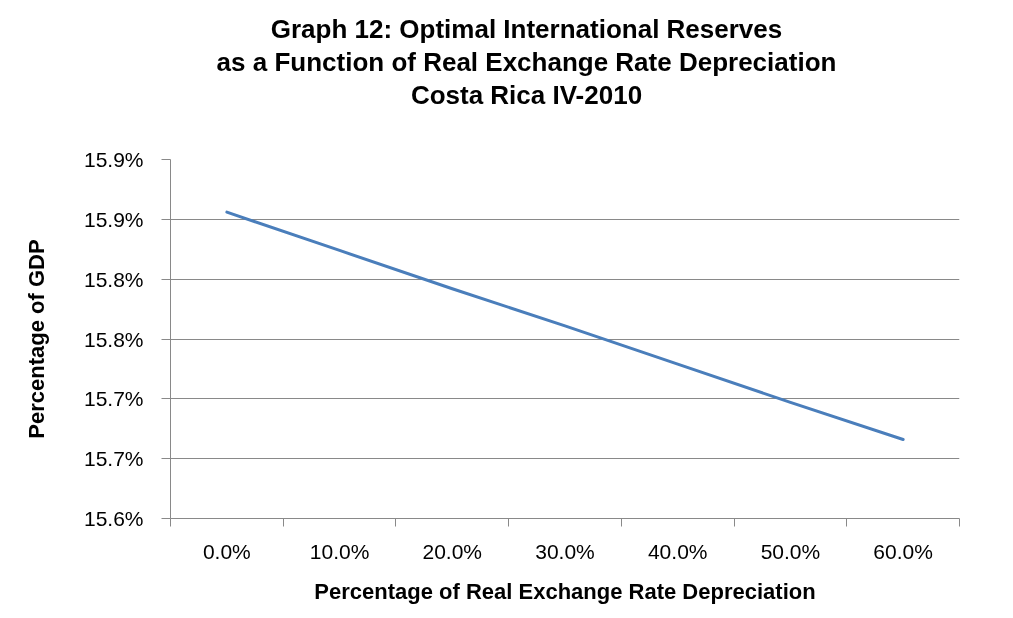  I want to click on x-tick-label: 60.0%, so click(903, 551).